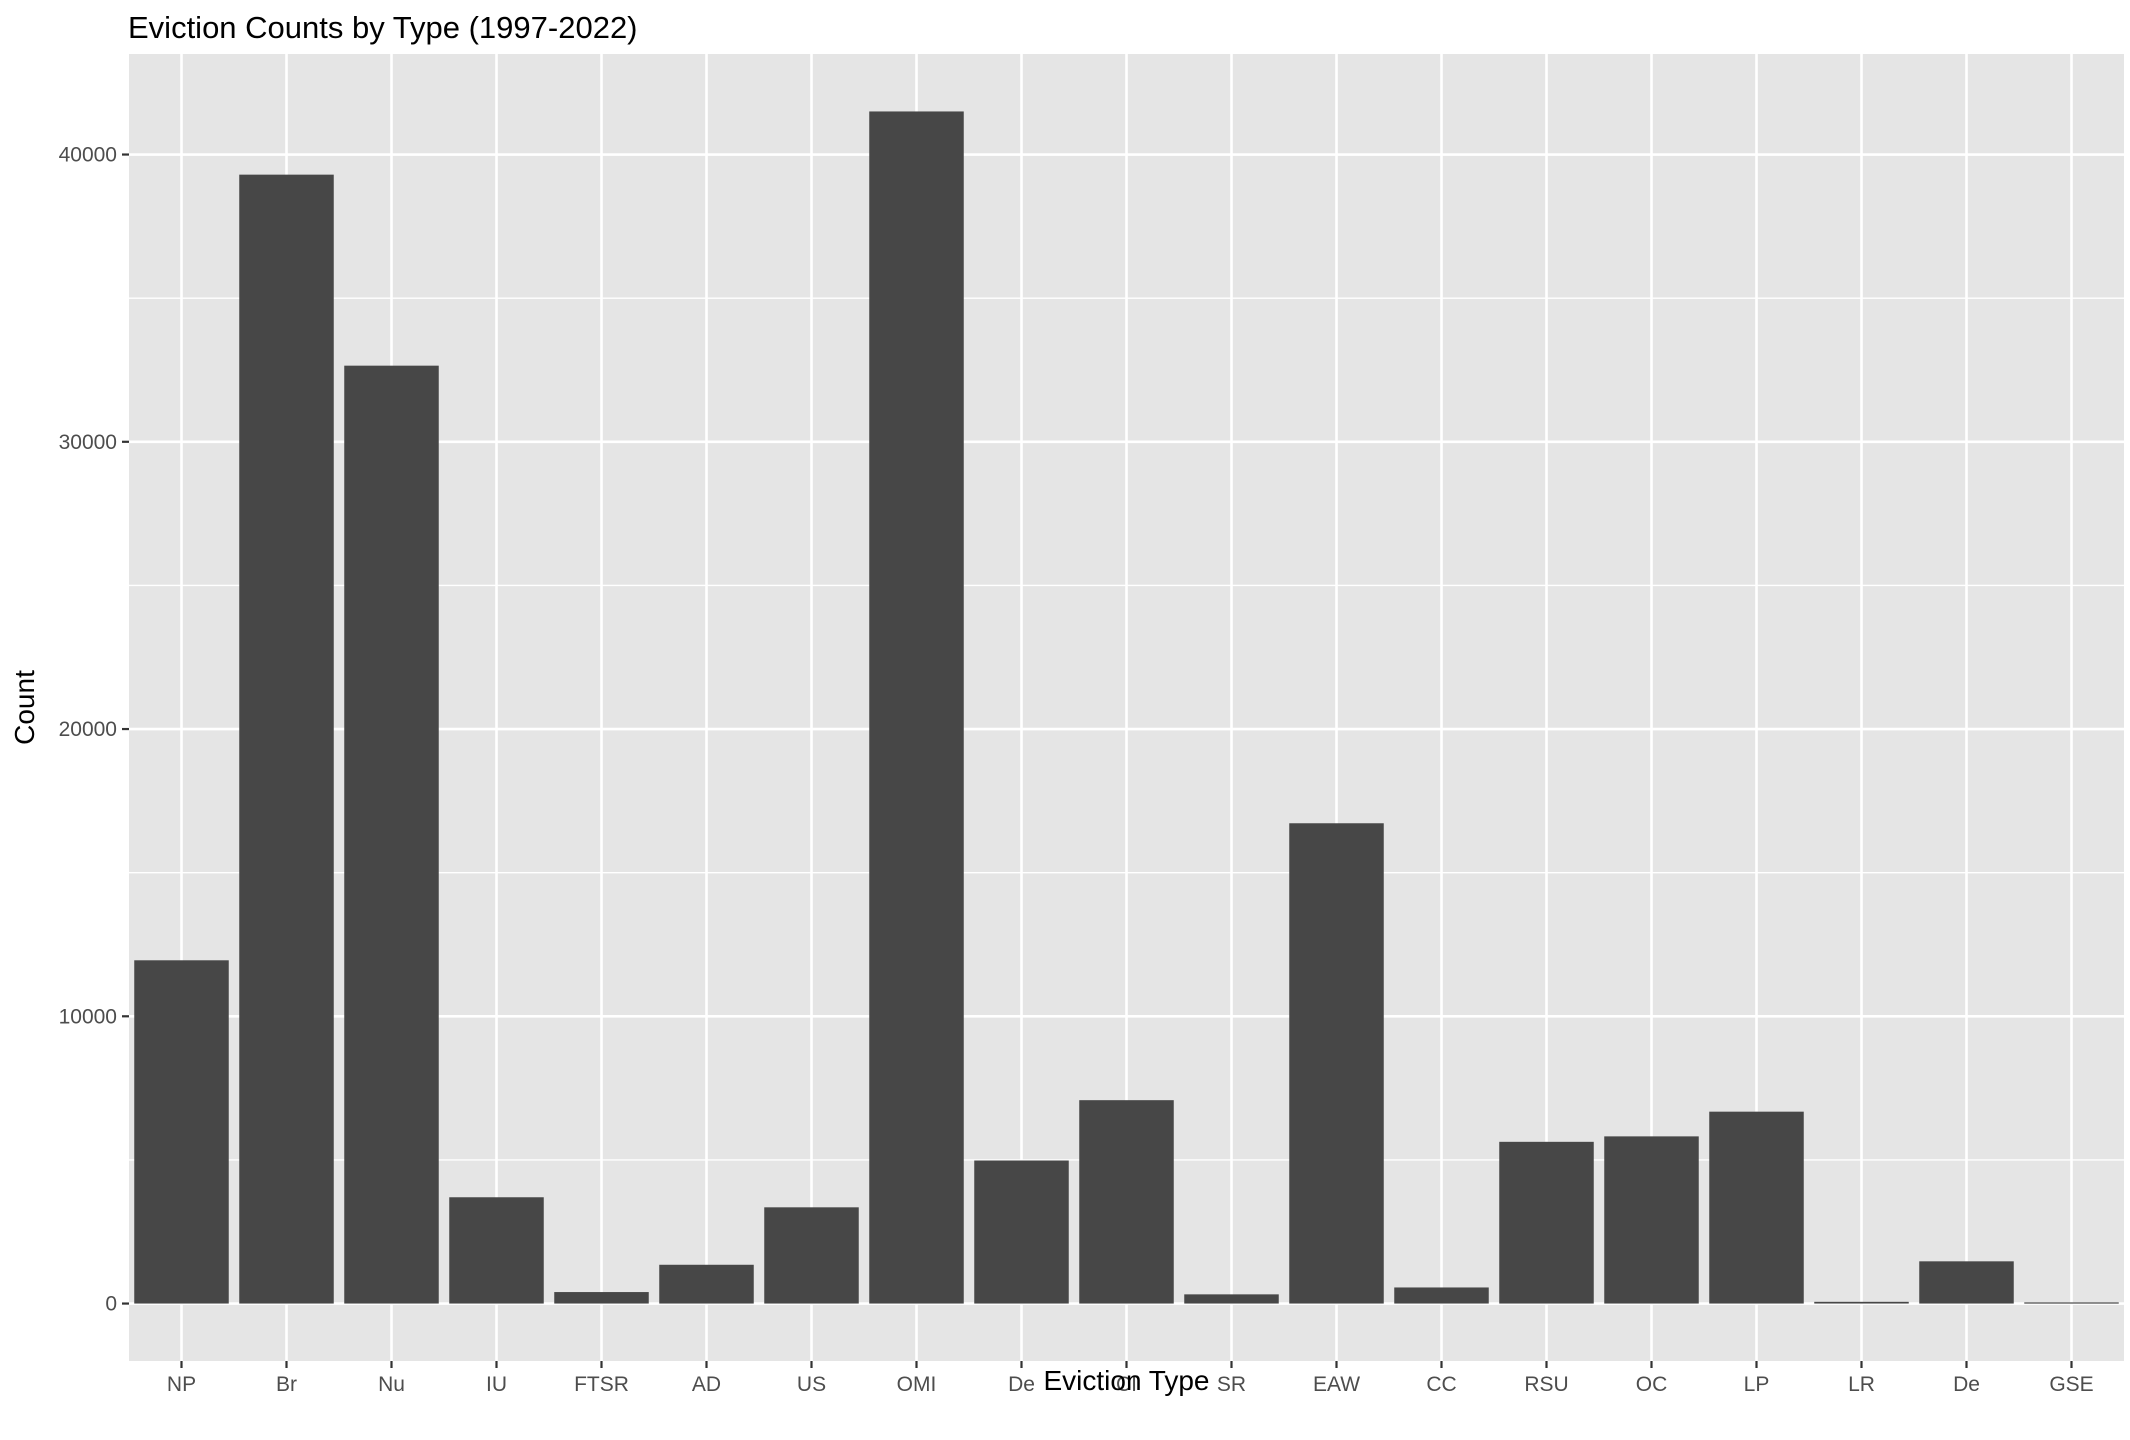 This screenshot has height=1440, width=2130. What do you see at coordinates (1861, 1384) in the screenshot?
I see `x-tick-label: LR` at bounding box center [1861, 1384].